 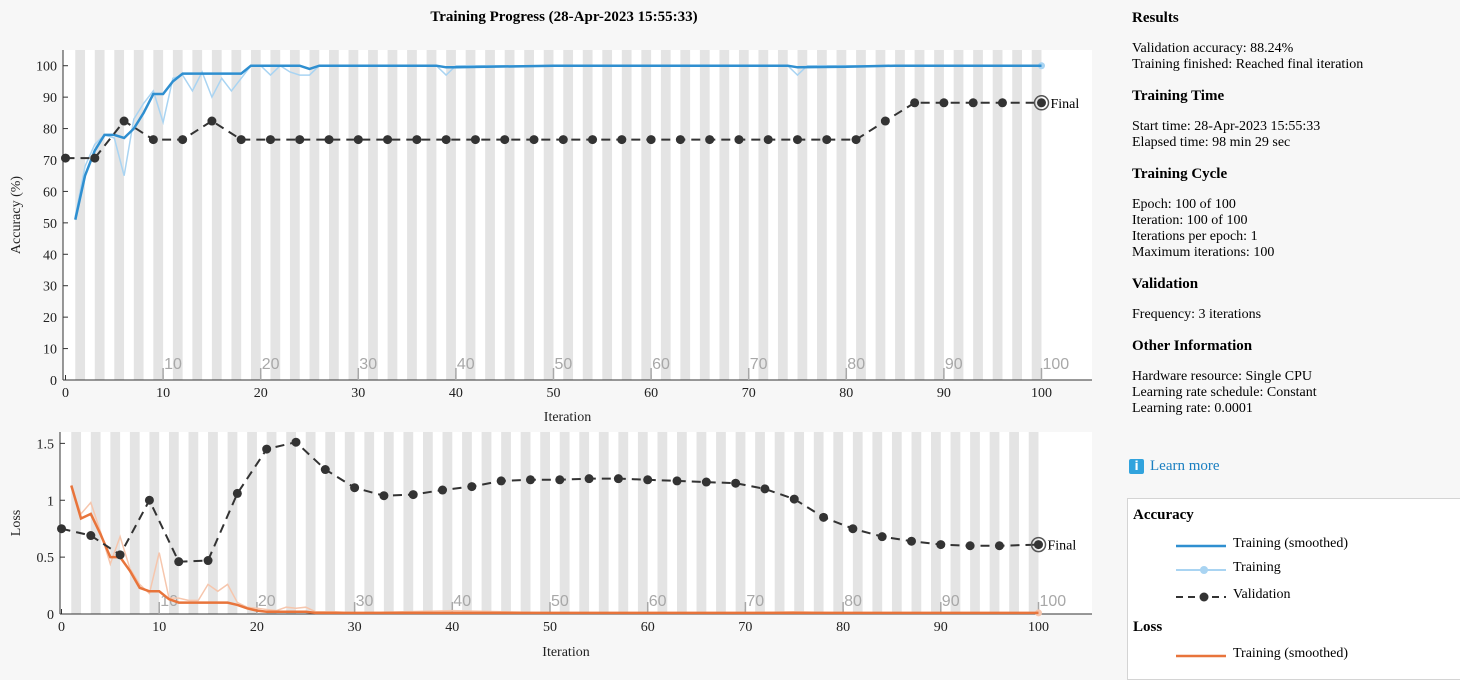 What do you see at coordinates (648, 627) in the screenshot?
I see `x-tick-label: 60` at bounding box center [648, 627].